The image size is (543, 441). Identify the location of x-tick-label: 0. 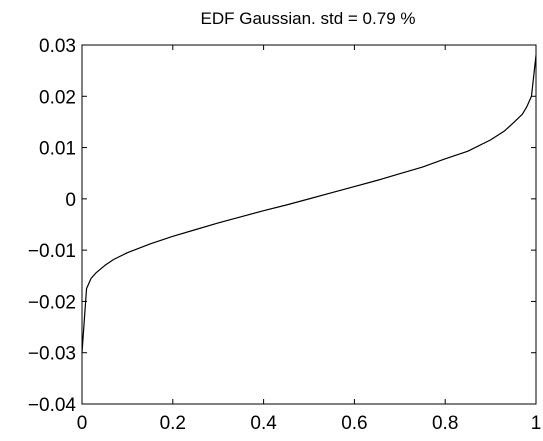
(82, 423).